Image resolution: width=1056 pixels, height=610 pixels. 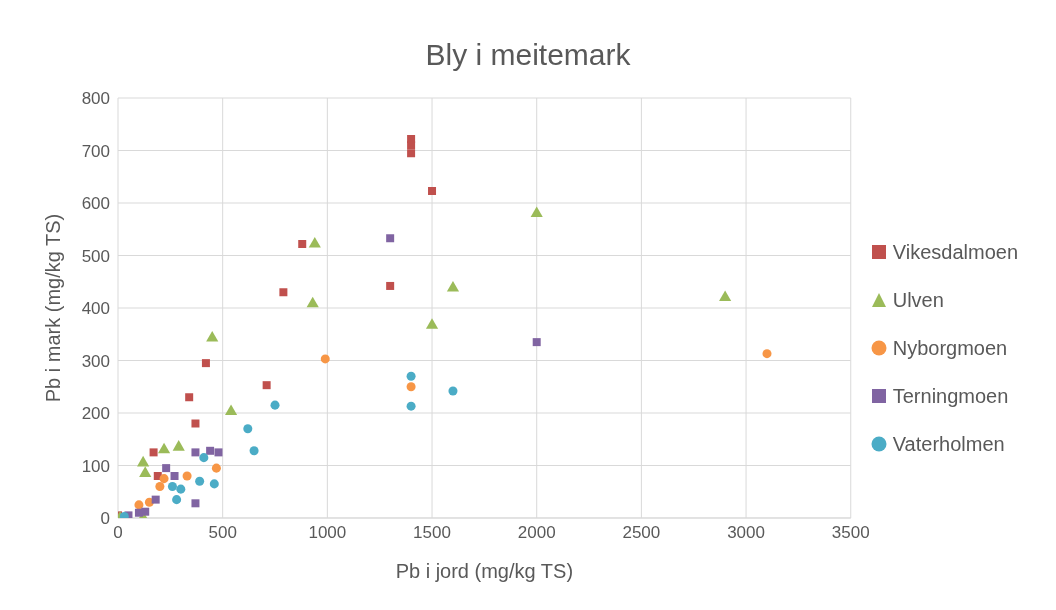 What do you see at coordinates (955, 252) in the screenshot?
I see `legend-label: Vikesdalmoen` at bounding box center [955, 252].